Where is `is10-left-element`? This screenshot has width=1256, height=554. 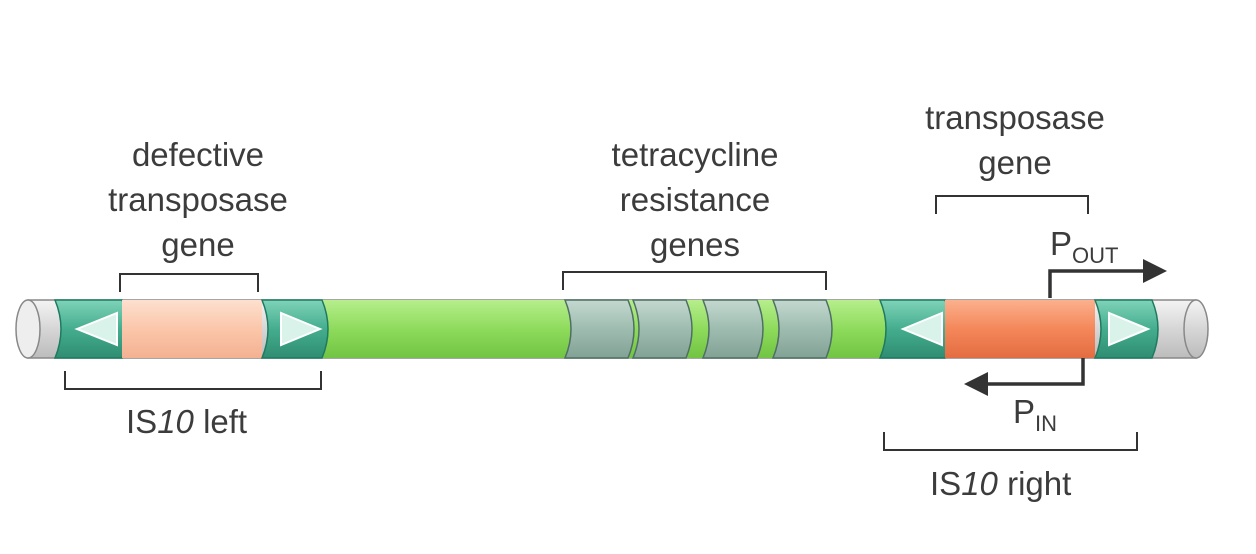
is10-left-element is located at coordinates (191, 329).